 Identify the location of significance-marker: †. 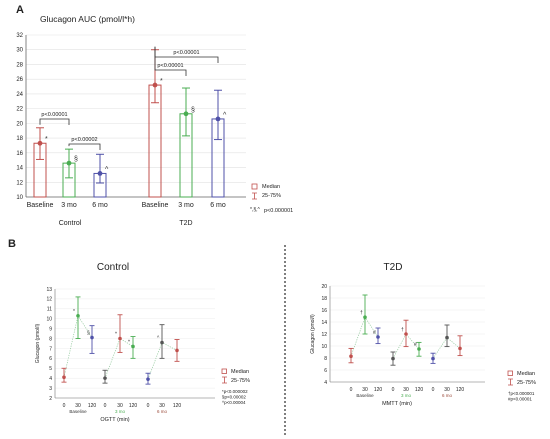
(402, 330).